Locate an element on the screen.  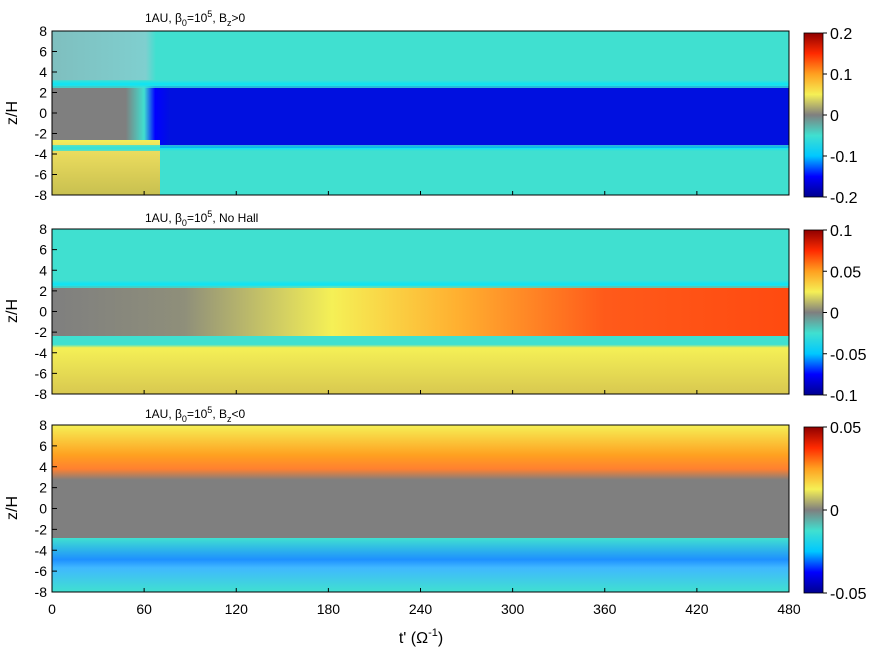
x-axis-label: t' (Ω-1) is located at coordinates (421, 637).